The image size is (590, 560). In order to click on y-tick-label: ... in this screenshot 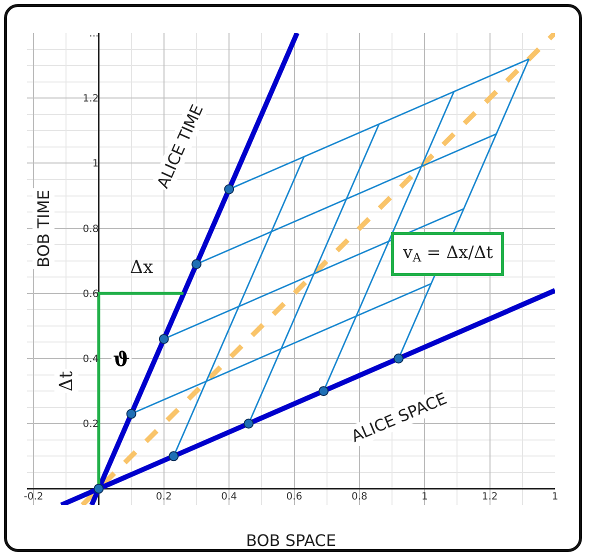, I will do `click(94, 34)`.